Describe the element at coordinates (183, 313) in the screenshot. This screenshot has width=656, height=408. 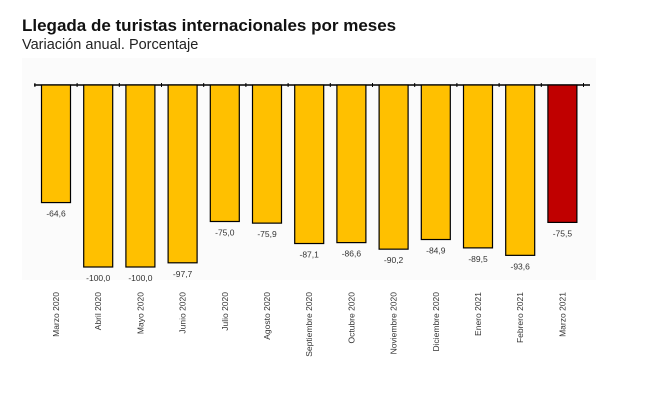
I see `category-label-3: Junio 2020` at that location.